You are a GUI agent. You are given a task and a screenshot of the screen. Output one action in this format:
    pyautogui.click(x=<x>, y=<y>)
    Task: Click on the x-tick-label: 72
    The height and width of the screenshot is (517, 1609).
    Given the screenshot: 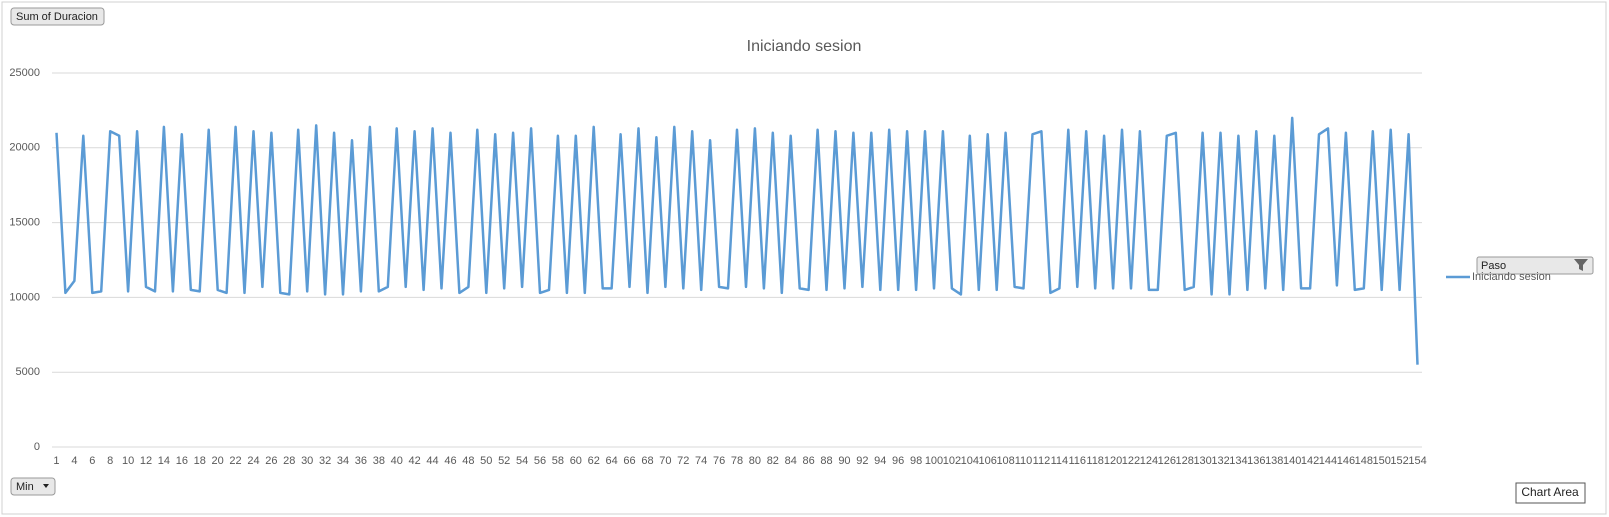 What is the action you would take?
    pyautogui.click(x=683, y=461)
    